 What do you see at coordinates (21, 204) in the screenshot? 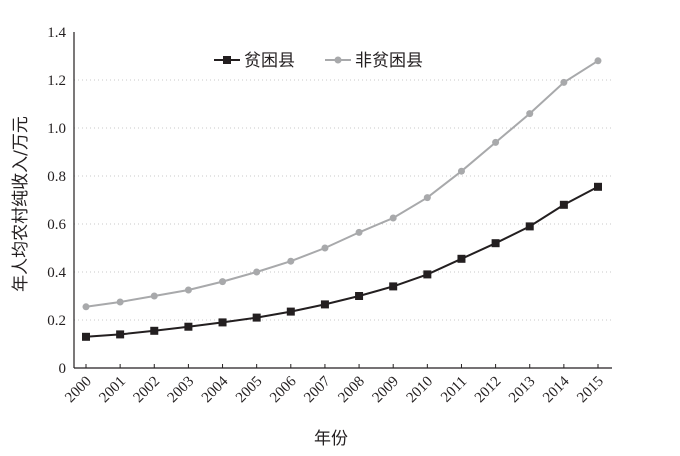
I see `y-axis-title: 年人均农村纯收入/万元` at bounding box center [21, 204].